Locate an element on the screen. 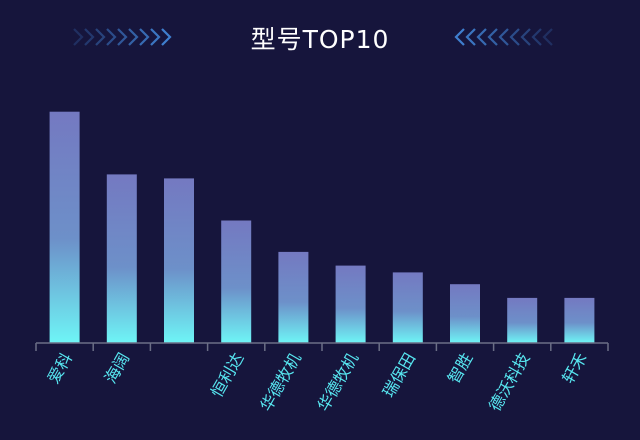 The height and width of the screenshot is (440, 640). x-axis-labels: 爱科 海阔 恒利达 华德牧机 华德牧机 瑞保田 智胜 德沃科技 轩禾 is located at coordinates (317, 382).